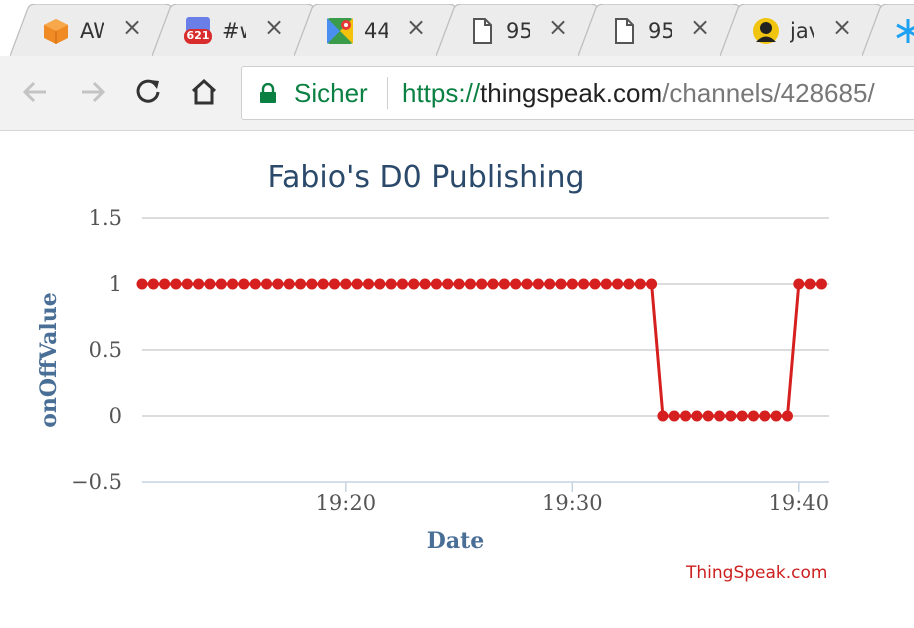 Image resolution: width=914 pixels, height=628 pixels. I want to click on back-arrow-icon, so click(34, 92).